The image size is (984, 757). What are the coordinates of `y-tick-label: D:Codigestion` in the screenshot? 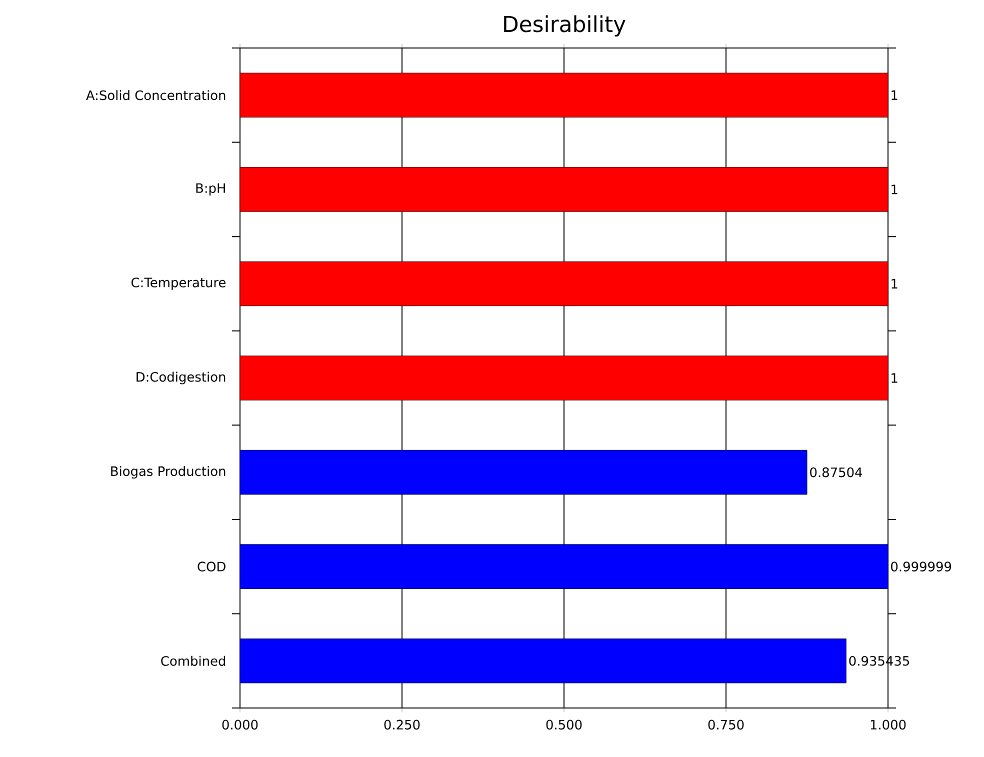 It's located at (181, 378).